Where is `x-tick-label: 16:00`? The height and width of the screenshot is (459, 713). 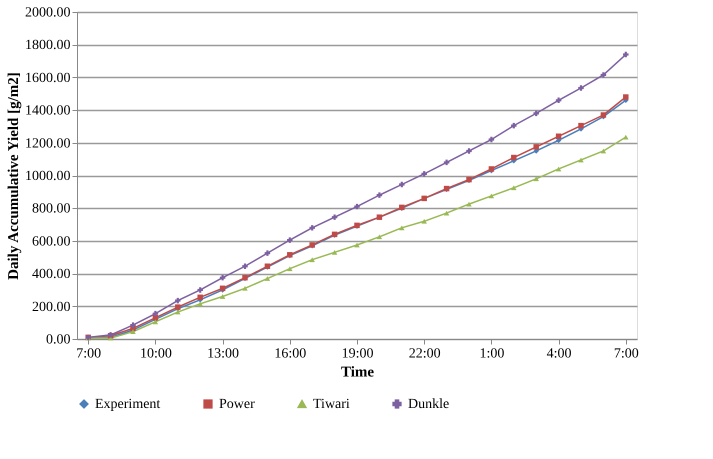
x-tick-label: 16:00 is located at coordinates (290, 354).